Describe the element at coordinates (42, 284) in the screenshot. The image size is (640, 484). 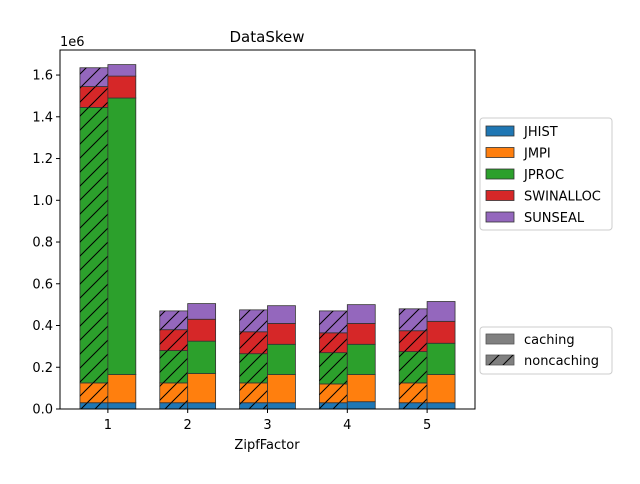
I see `y-tick-label: 0.6` at that location.